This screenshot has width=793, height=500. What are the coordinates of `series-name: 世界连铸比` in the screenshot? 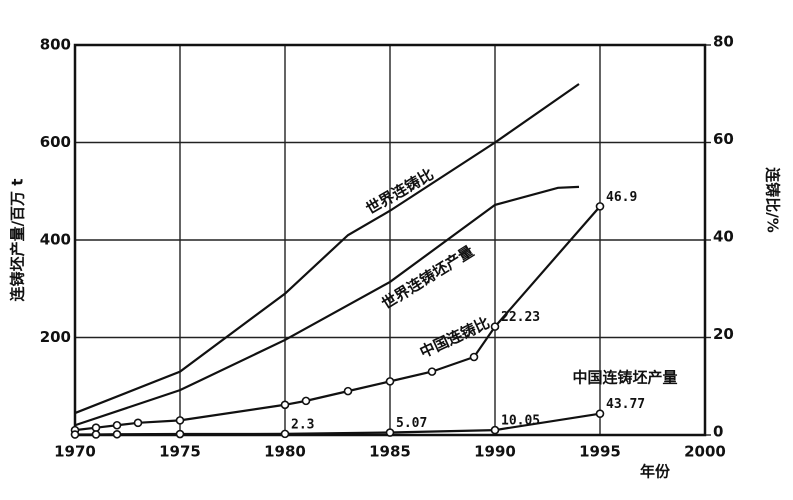 It's located at (400, 191).